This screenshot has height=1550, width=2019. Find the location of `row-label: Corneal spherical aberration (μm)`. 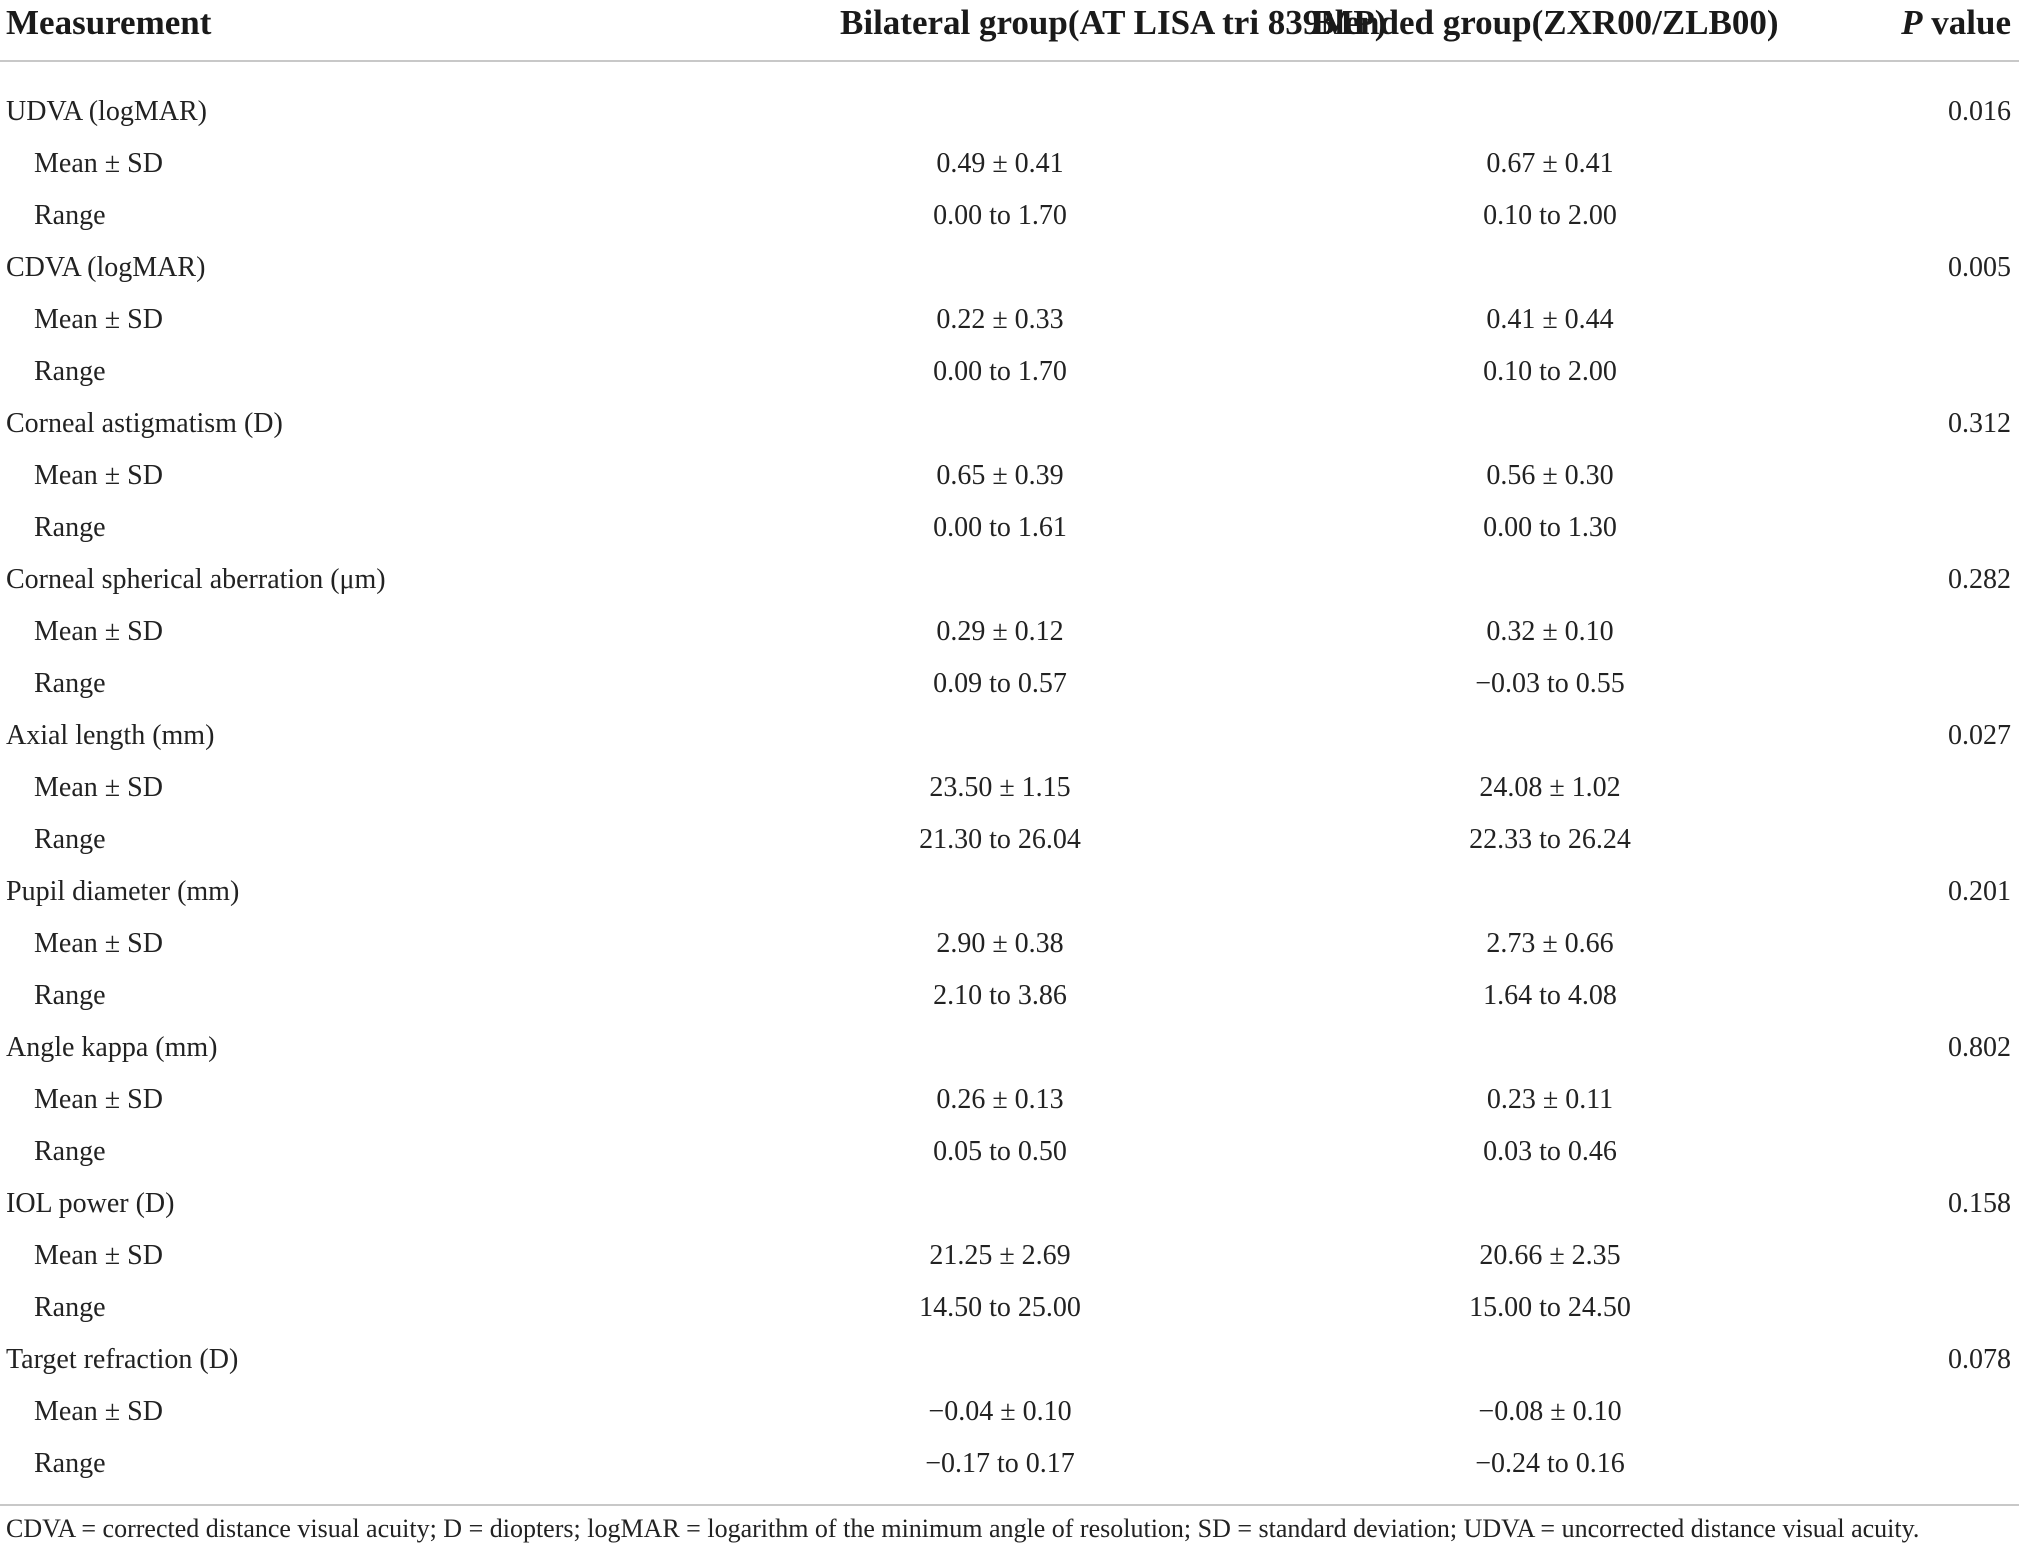

row-label: Corneal spherical aberration (μm) is located at coordinates (196, 579).